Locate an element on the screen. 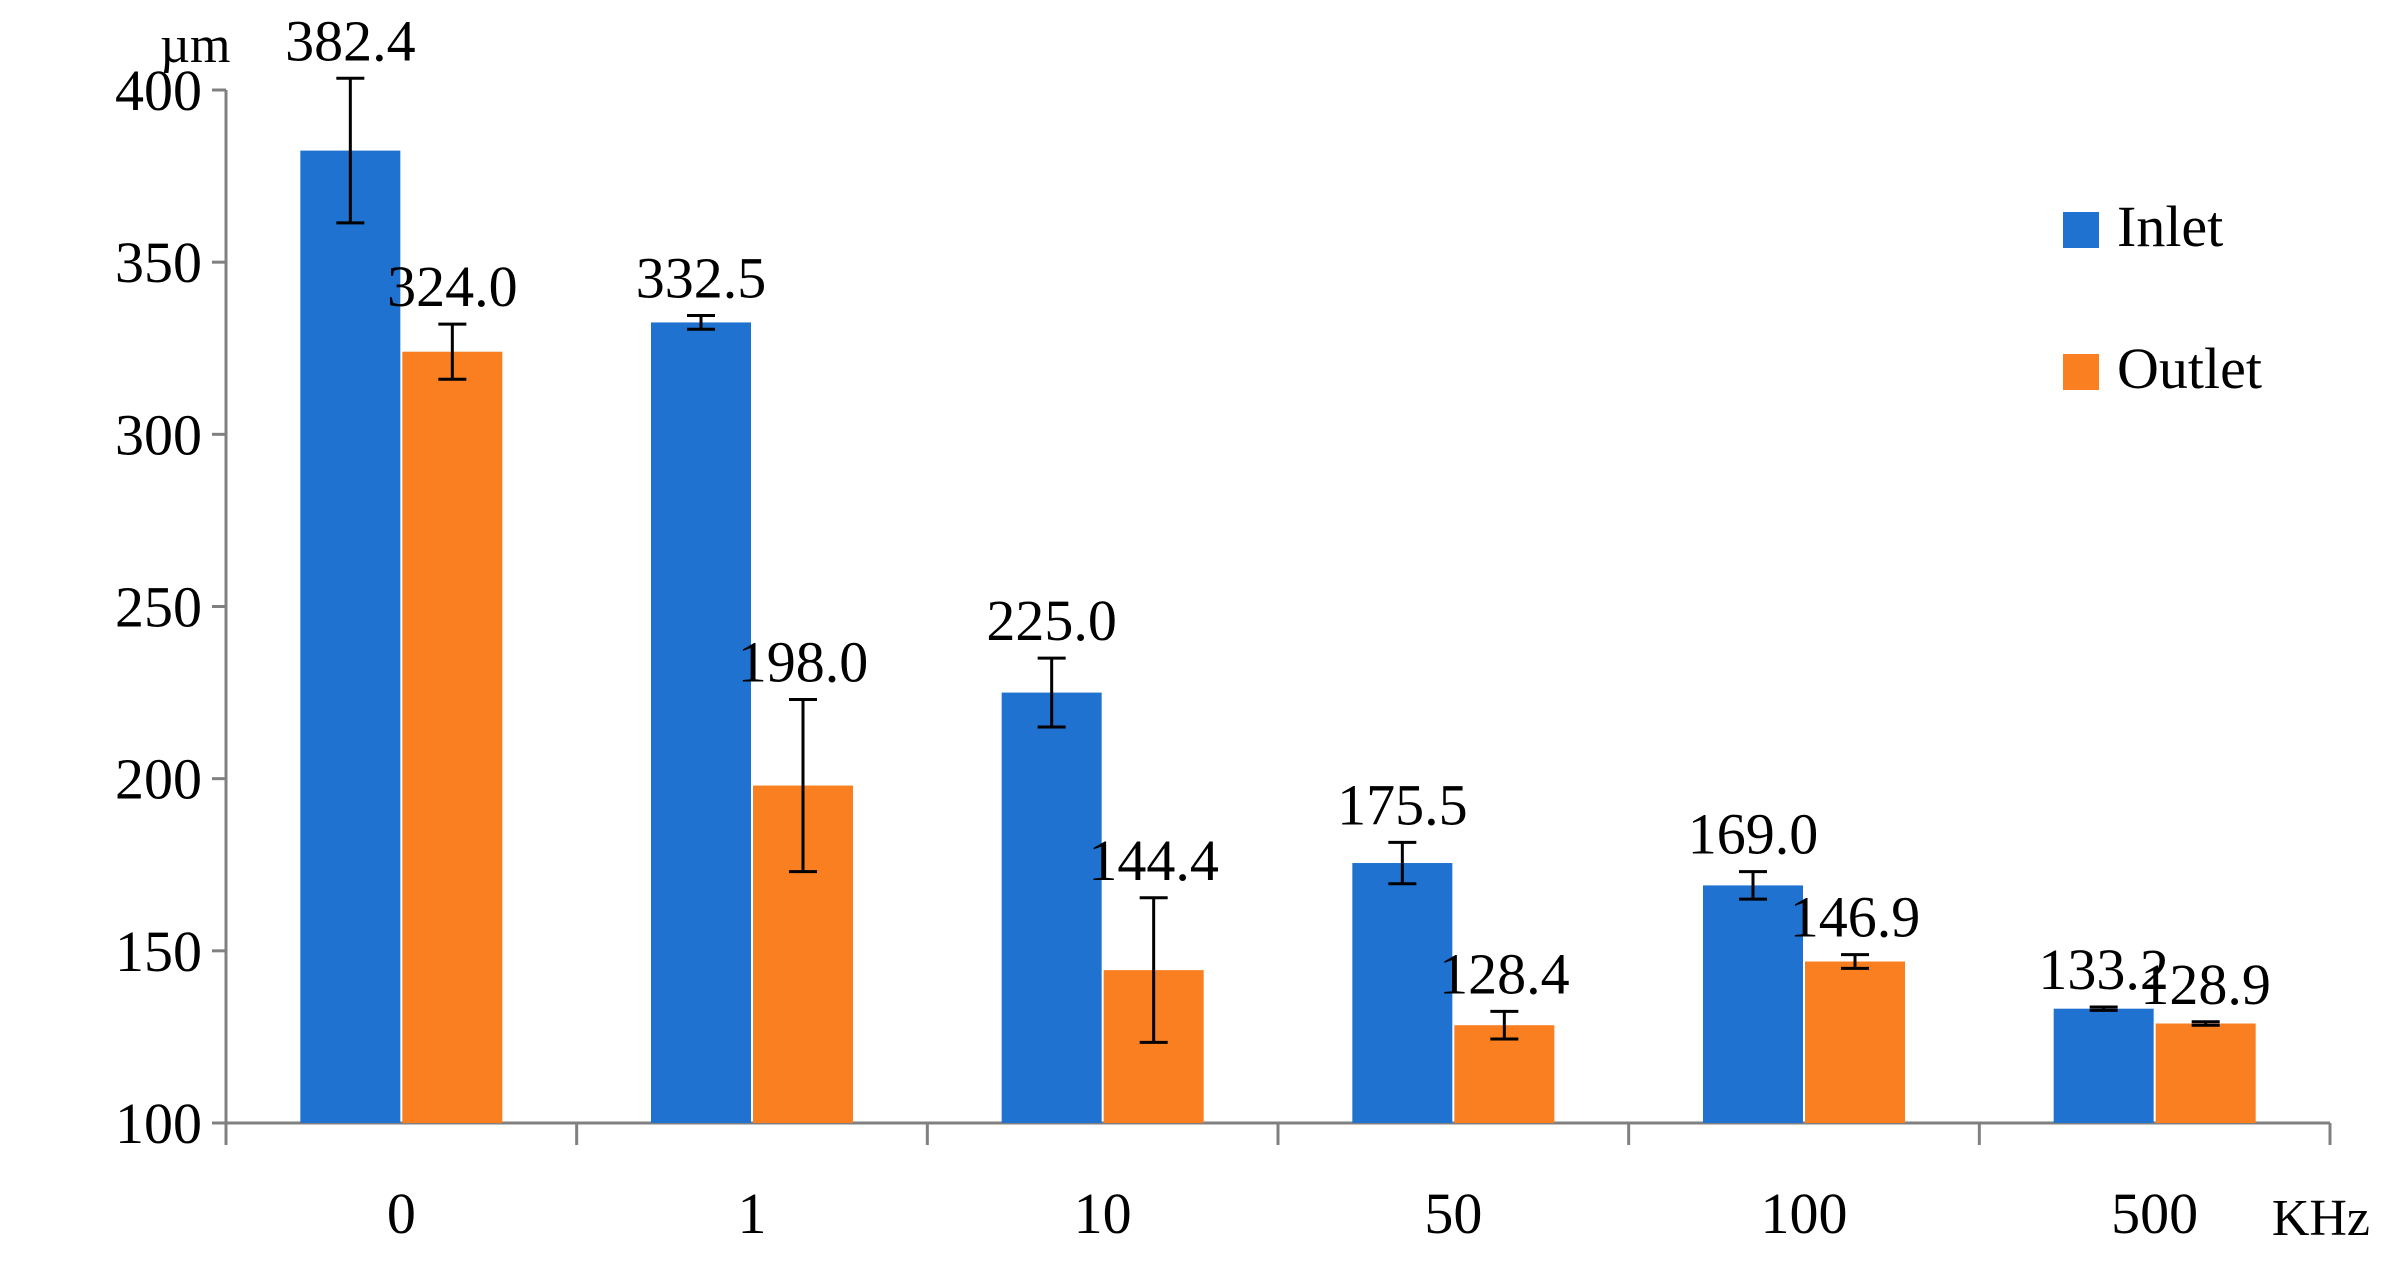  legend-swatch-outlet is located at coordinates (2081, 372).